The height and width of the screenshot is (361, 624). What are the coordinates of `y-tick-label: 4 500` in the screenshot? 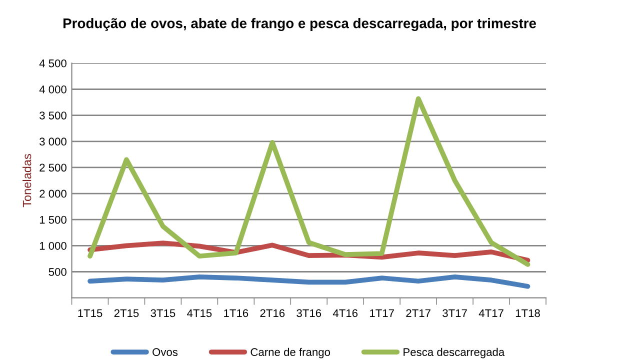 It's located at (52, 63).